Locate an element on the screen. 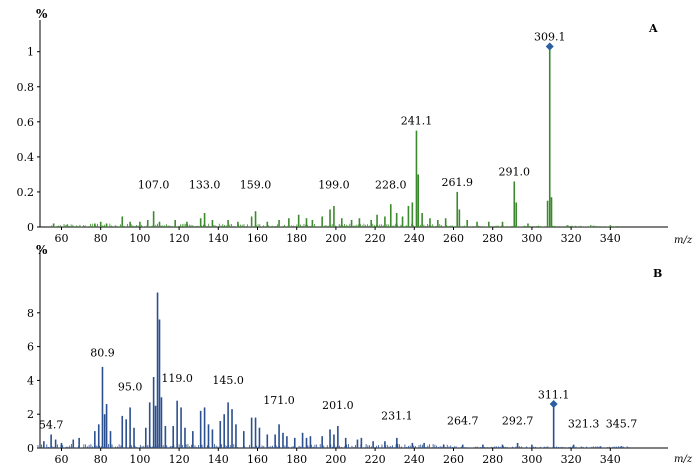 The width and height of the screenshot is (694, 474). peak-label: 311.1 is located at coordinates (554, 395).